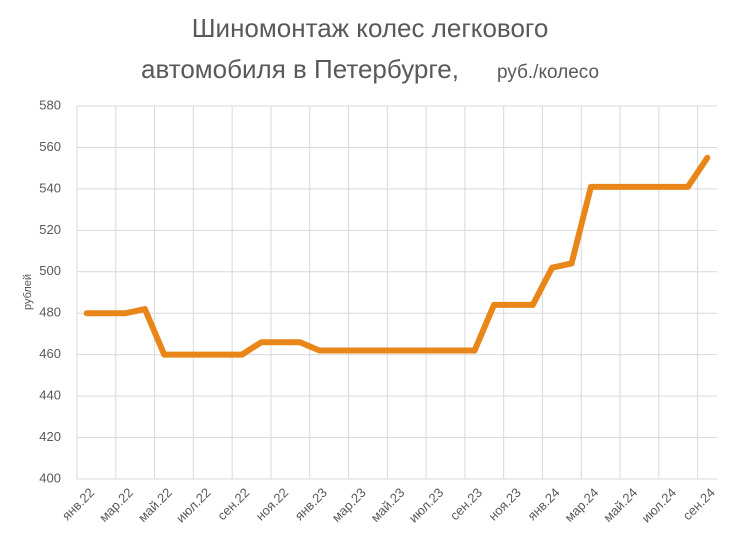 The height and width of the screenshot is (546, 735). I want to click on x-tick-label: мар.24, so click(582, 505).